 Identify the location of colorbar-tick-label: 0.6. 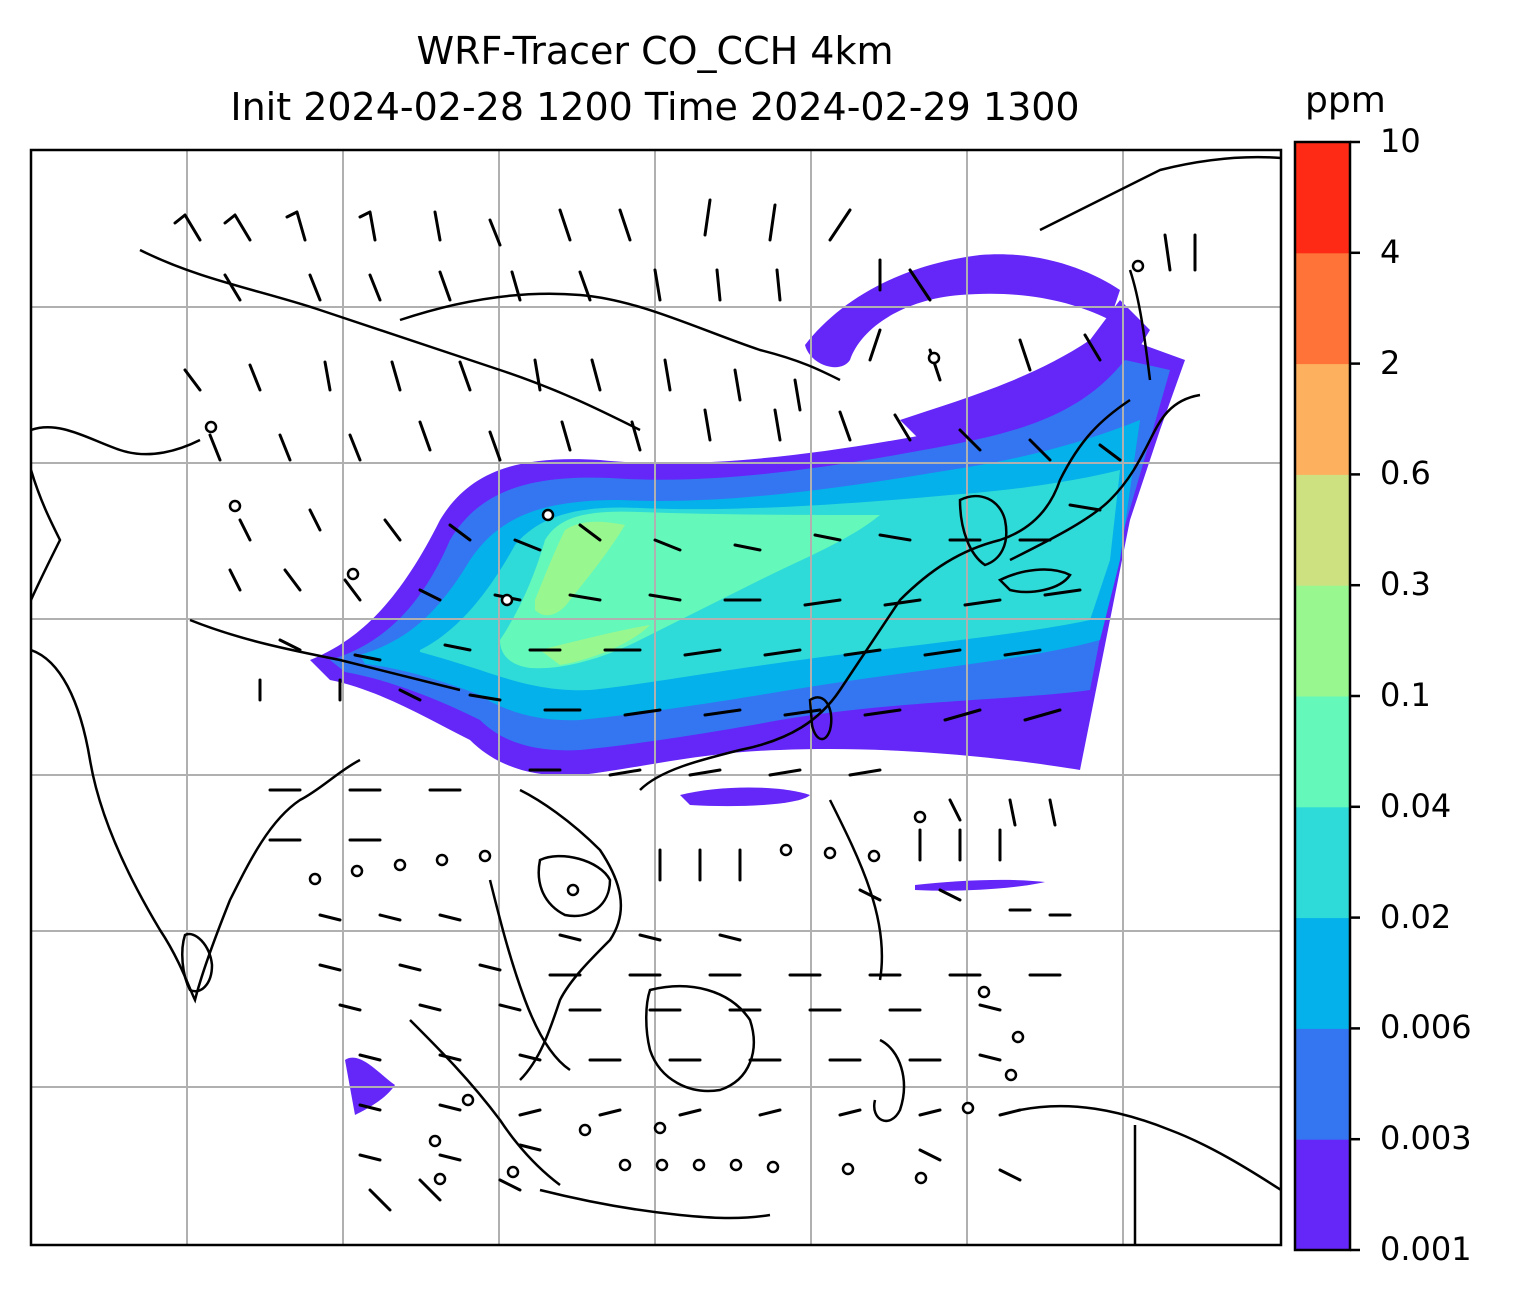
(1405, 473).